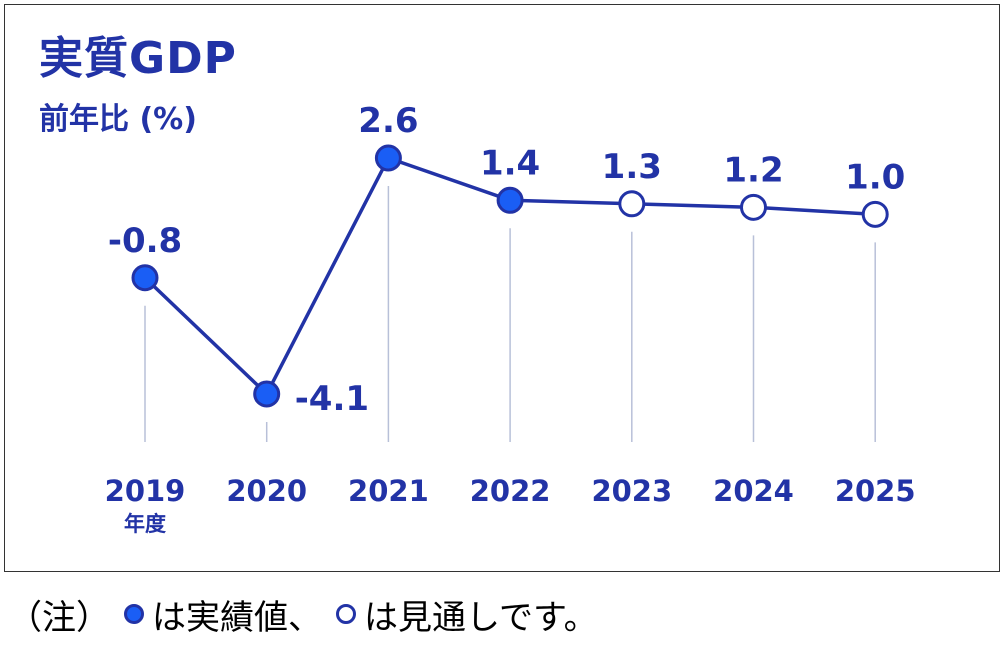  I want to click on legend-note: （注） は実績値、 は見通しです。, so click(303, 614).